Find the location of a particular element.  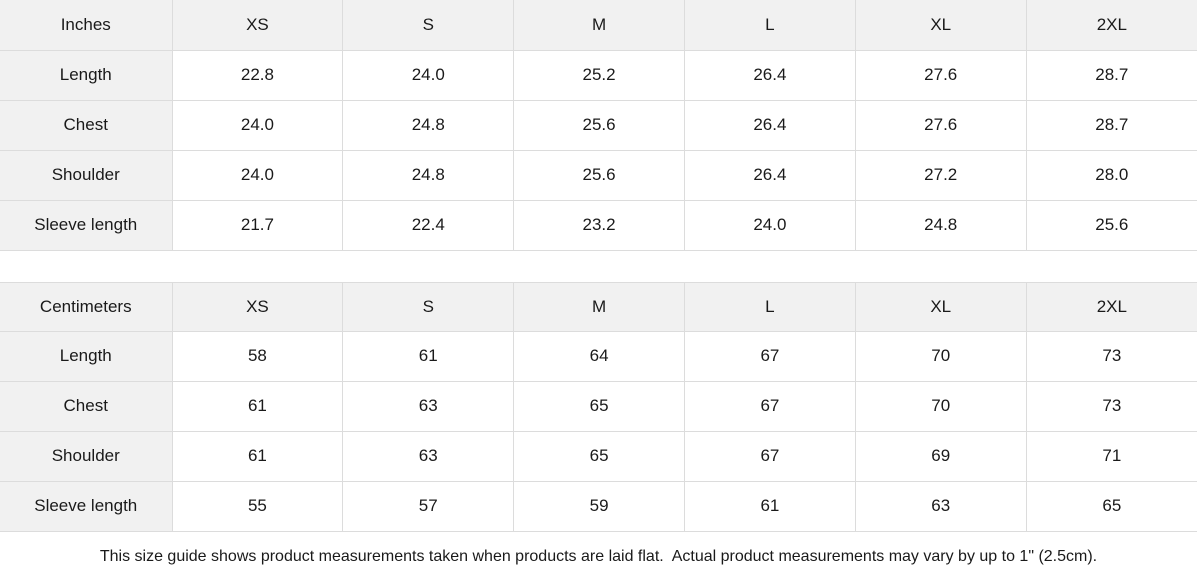

measurement-value-cell: 28.0 is located at coordinates (1111, 175).